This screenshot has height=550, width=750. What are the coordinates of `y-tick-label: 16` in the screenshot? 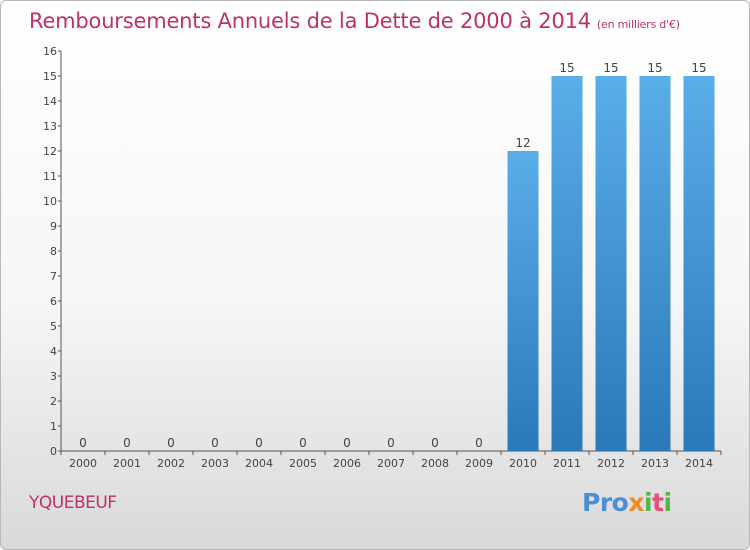 It's located at (50, 51).